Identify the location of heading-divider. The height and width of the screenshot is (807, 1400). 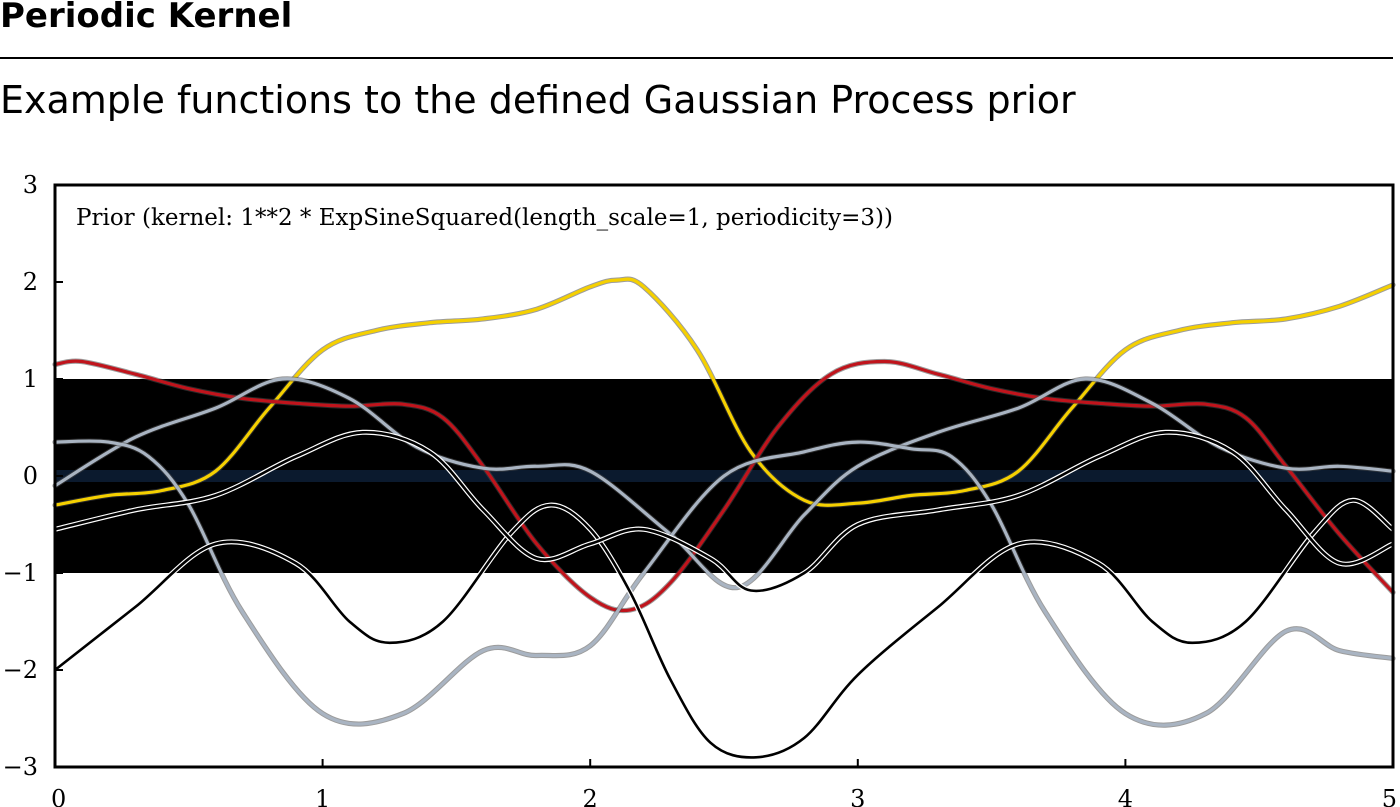
(696, 58).